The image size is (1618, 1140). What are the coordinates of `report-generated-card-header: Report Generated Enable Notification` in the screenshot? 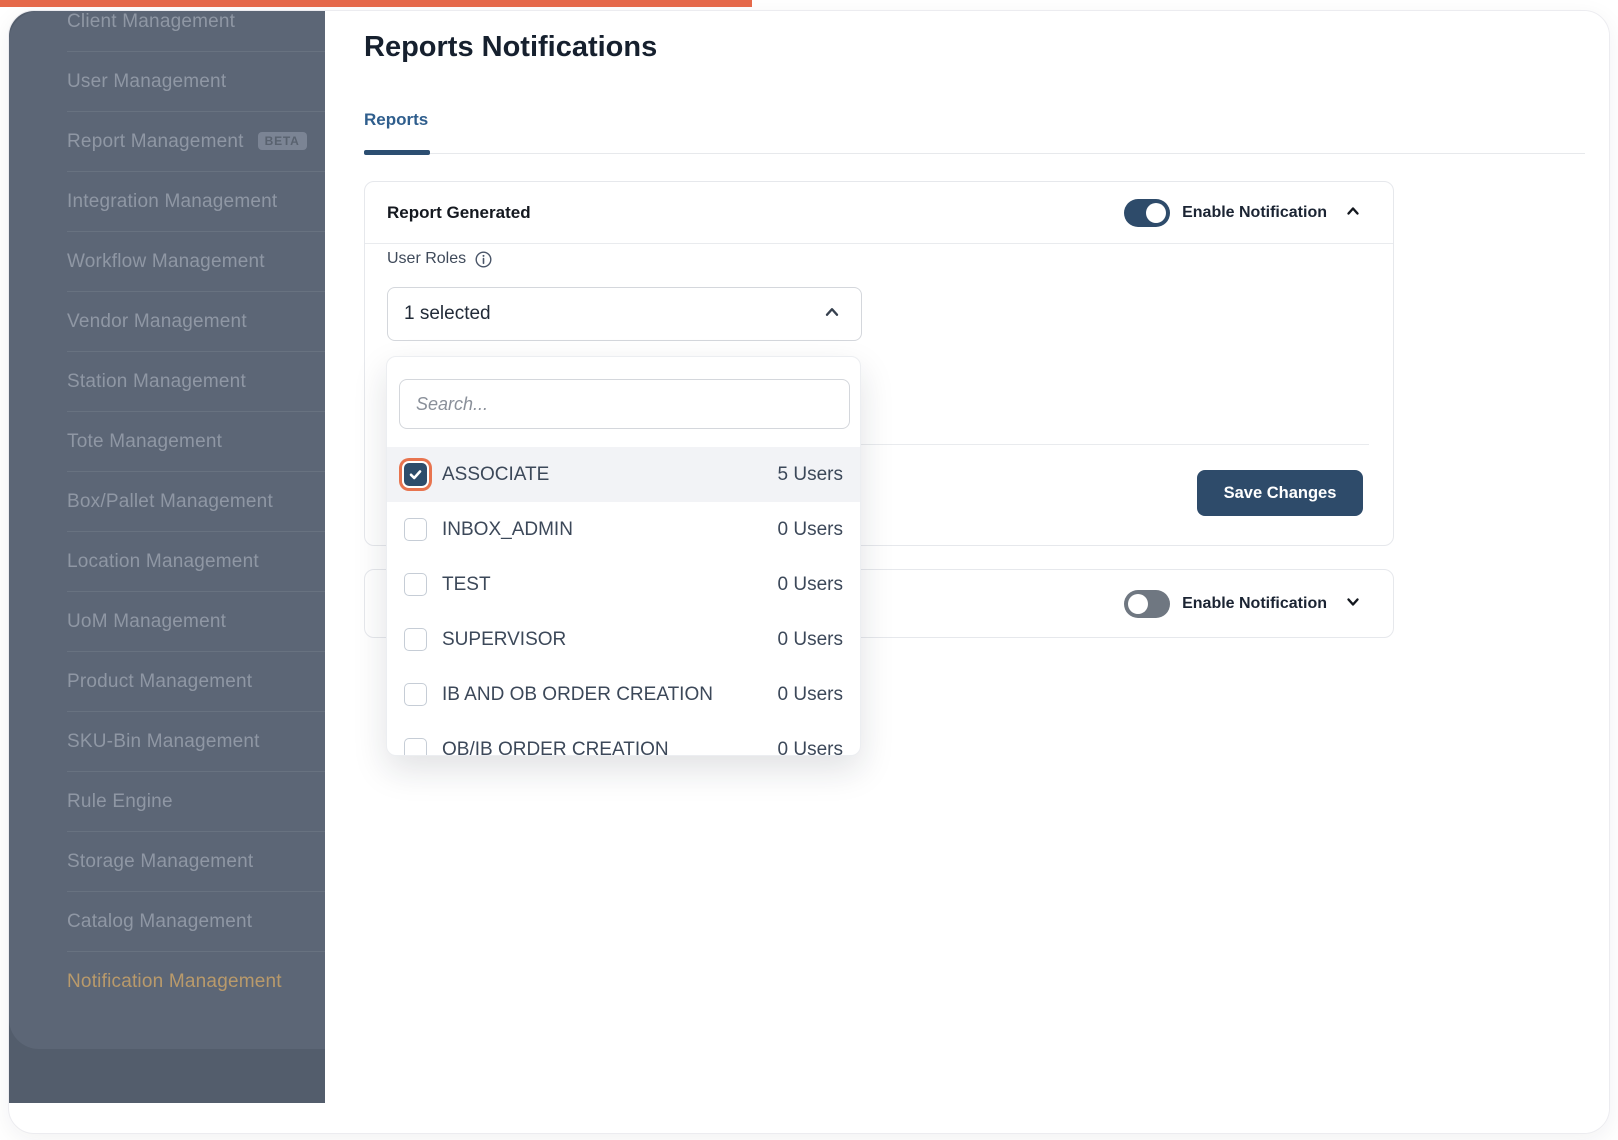 It's located at (879, 213).